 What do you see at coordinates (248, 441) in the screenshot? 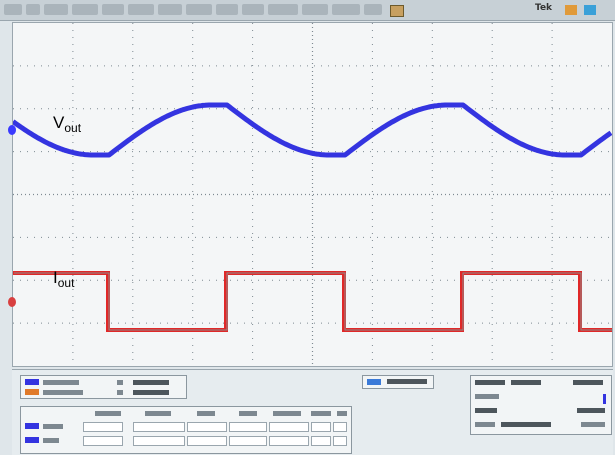
I see `meas2-max` at bounding box center [248, 441].